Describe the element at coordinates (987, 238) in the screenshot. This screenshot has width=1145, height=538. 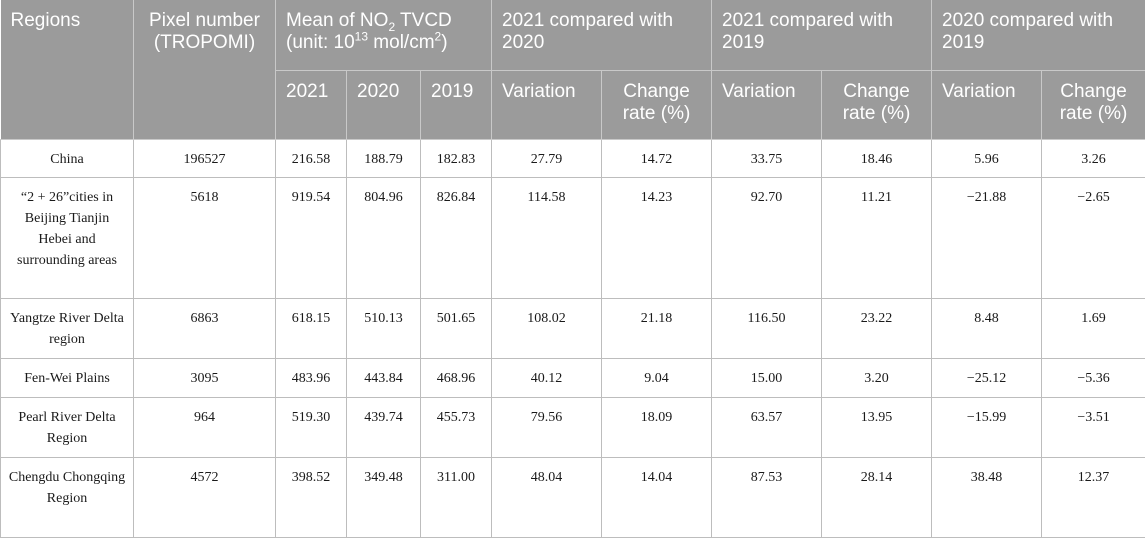
I see `cell-variation-2020-2019: −21.88` at that location.